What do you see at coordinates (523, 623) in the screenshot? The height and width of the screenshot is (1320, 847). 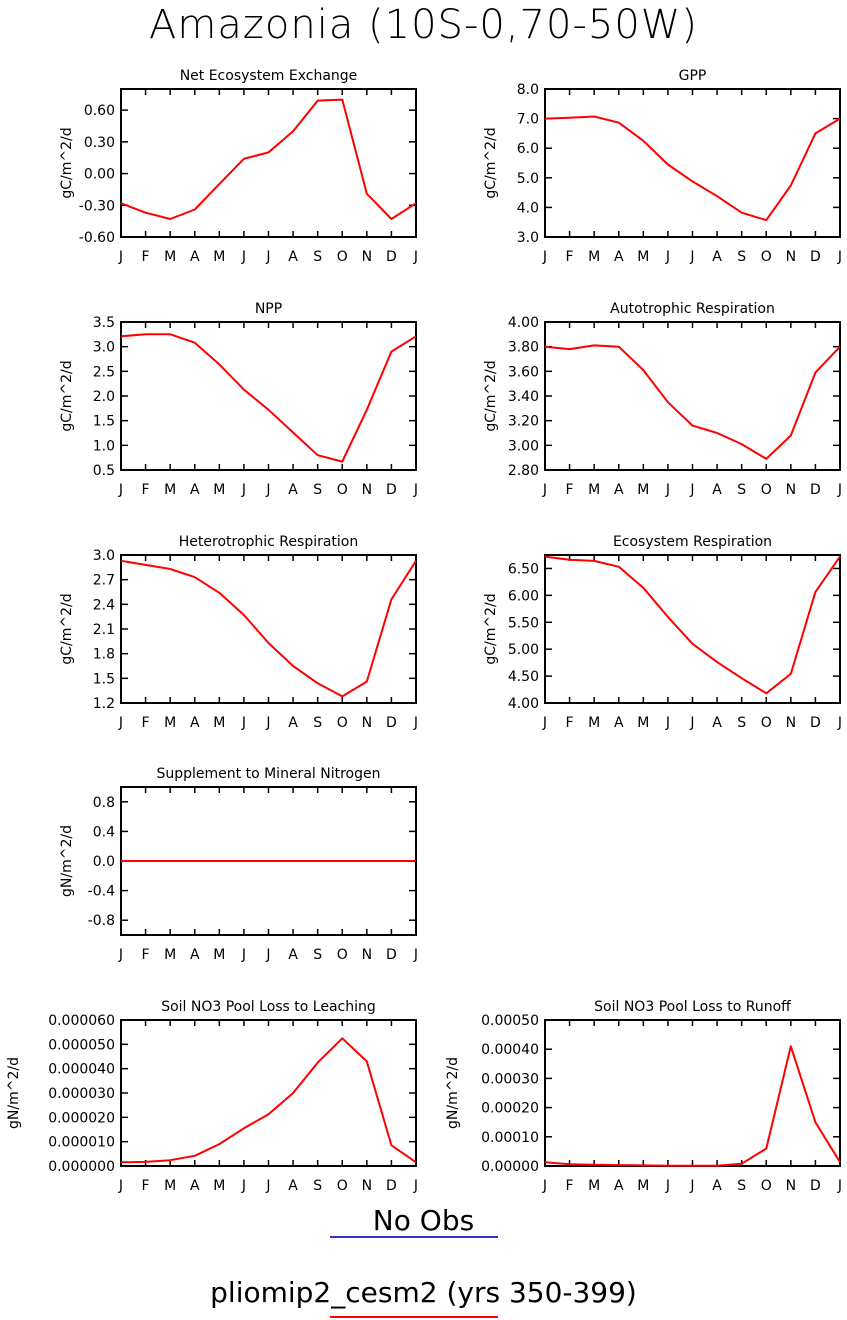 I see `y-tick-label: 5.50` at bounding box center [523, 623].